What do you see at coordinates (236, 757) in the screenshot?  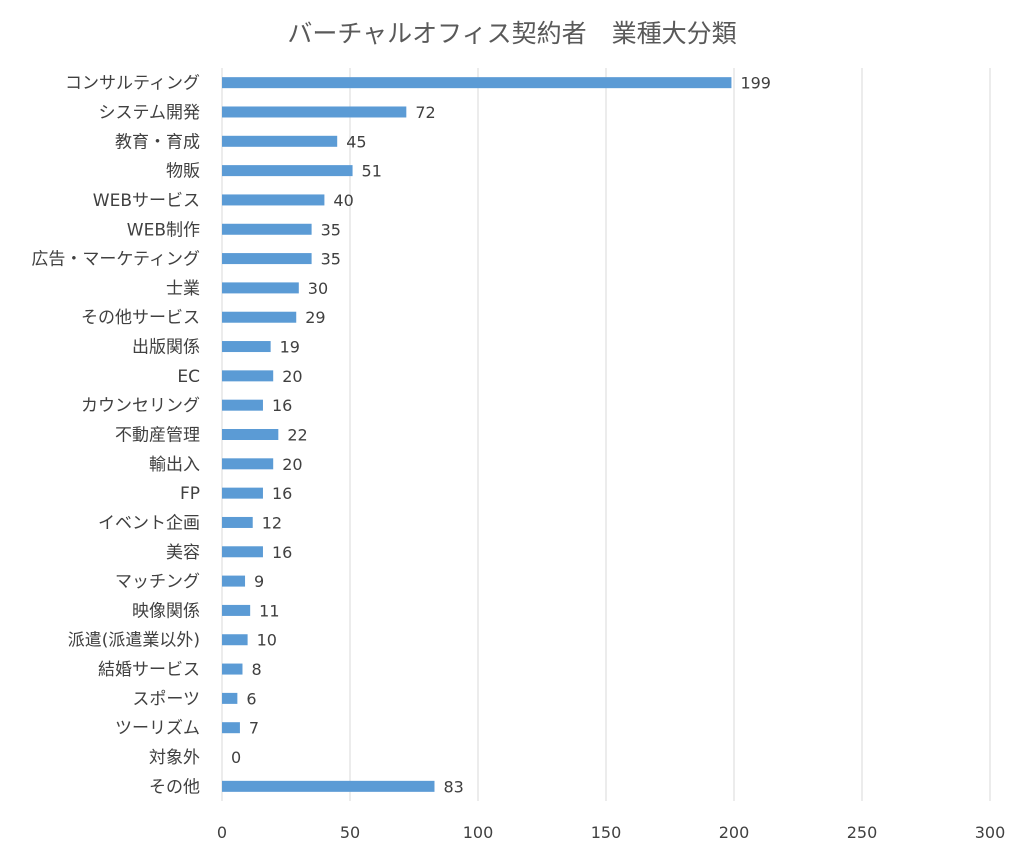 I see `data-label: 0` at bounding box center [236, 757].